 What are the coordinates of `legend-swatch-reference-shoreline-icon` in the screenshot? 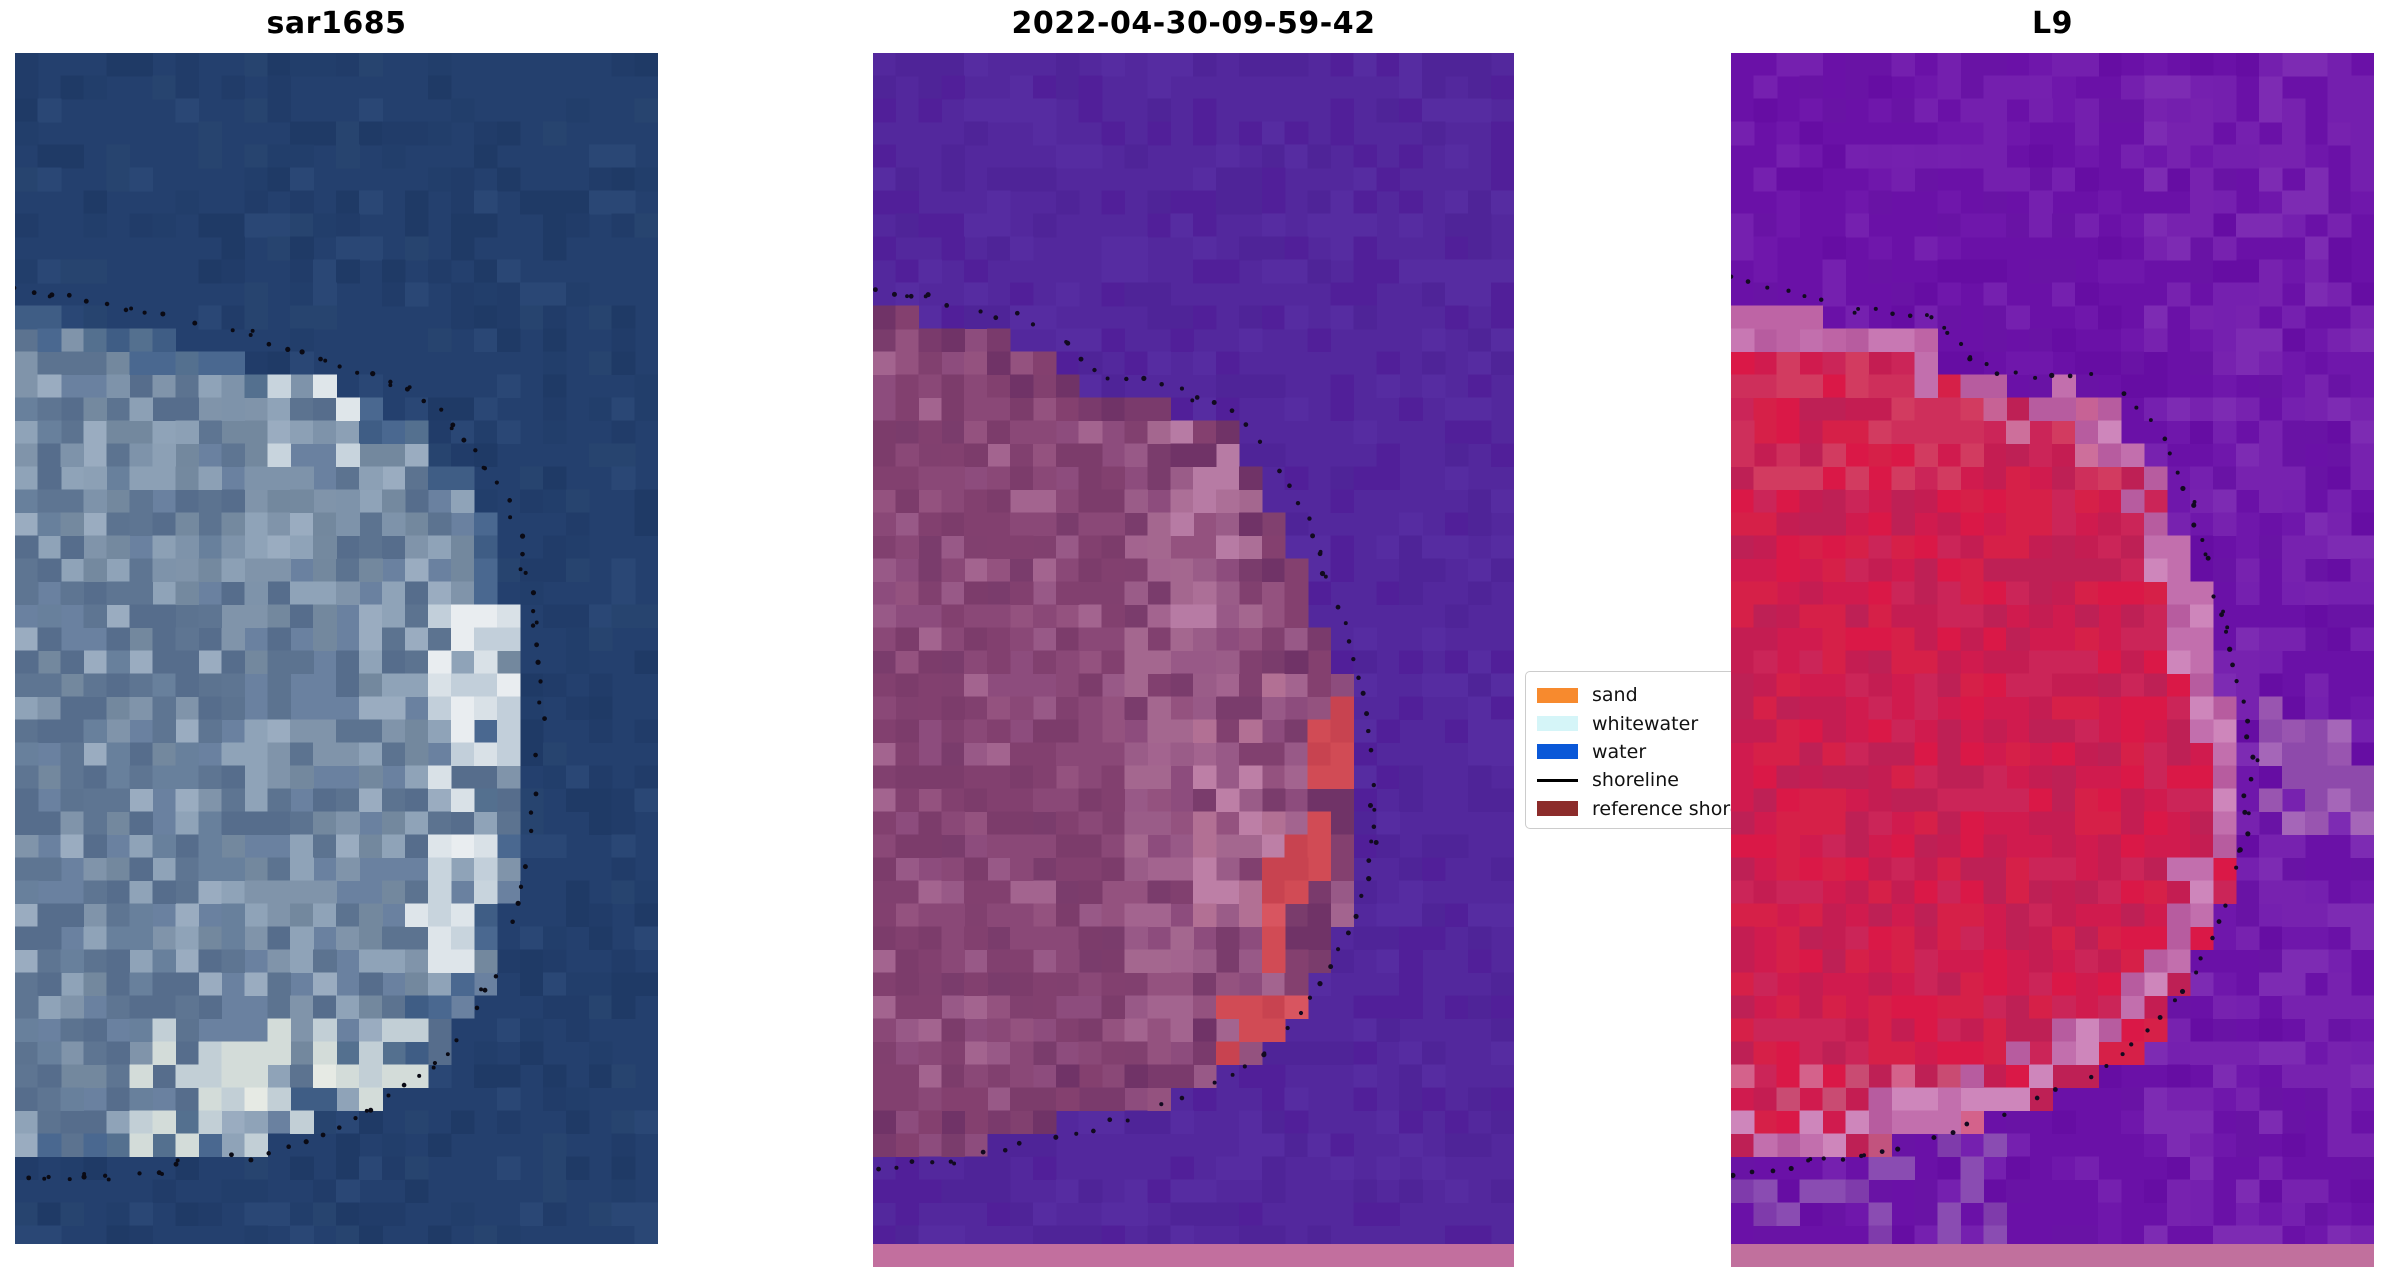 It's located at (1557, 809).